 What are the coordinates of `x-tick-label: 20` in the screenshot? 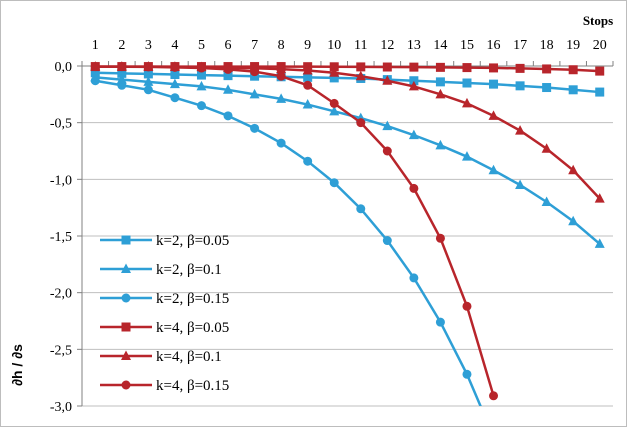 It's located at (600, 45).